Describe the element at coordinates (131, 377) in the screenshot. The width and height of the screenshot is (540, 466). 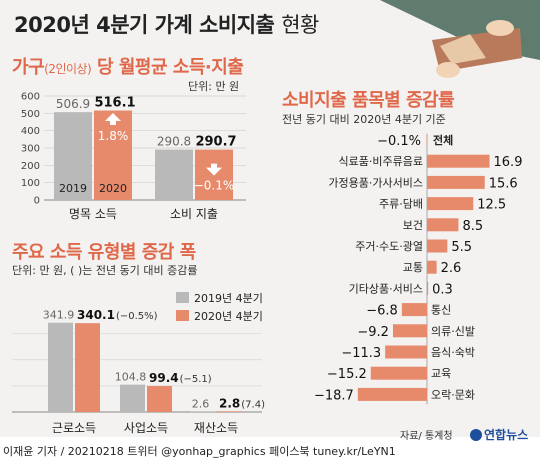
I see `data-label: 104.8` at that location.